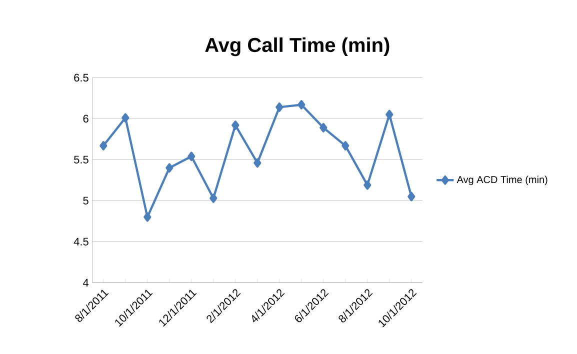  What do you see at coordinates (85, 200) in the screenshot?
I see `y-tick-label: 5` at bounding box center [85, 200].